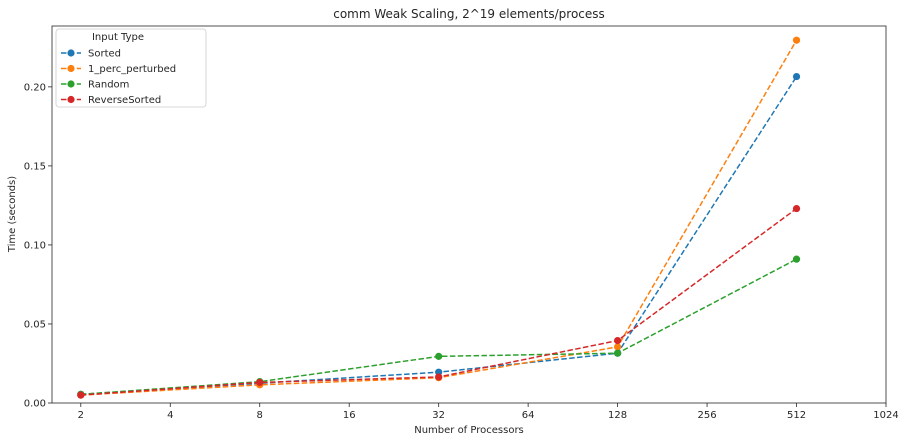  What do you see at coordinates (349, 415) in the screenshot?
I see `x-tick-label: 16` at bounding box center [349, 415].